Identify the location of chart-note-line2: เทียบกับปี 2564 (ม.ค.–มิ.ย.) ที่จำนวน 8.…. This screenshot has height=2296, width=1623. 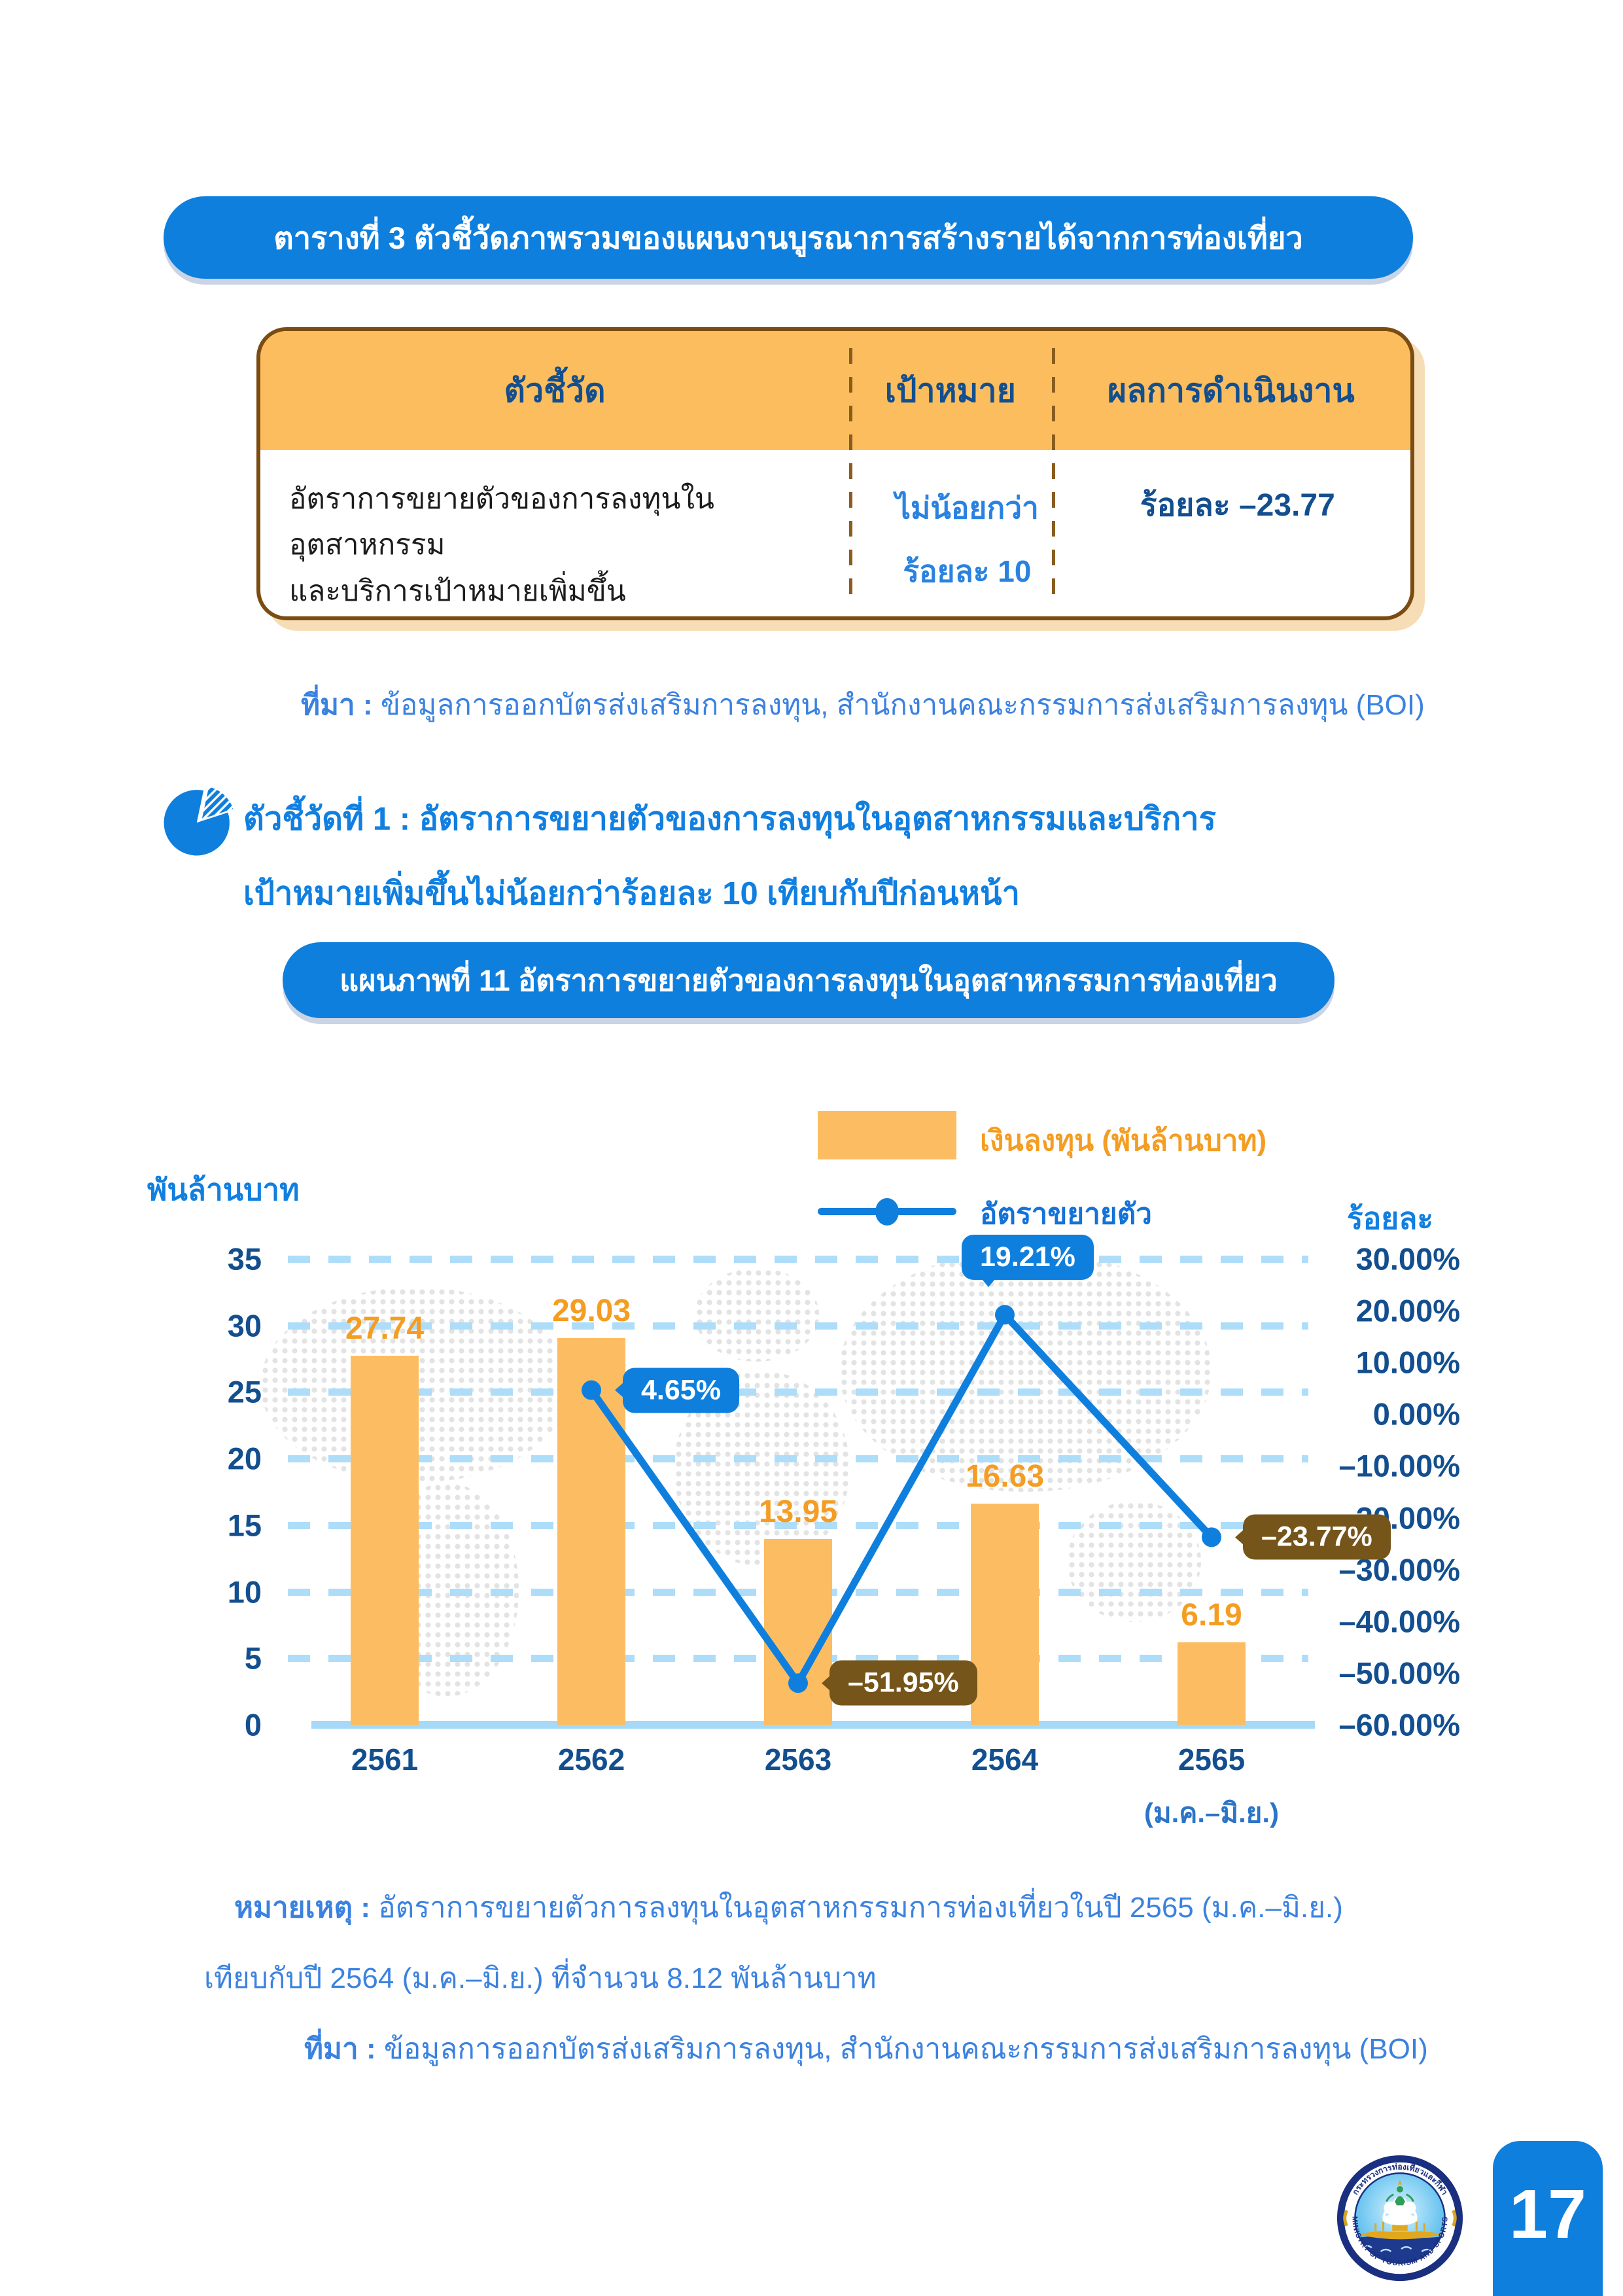
(540, 1978).